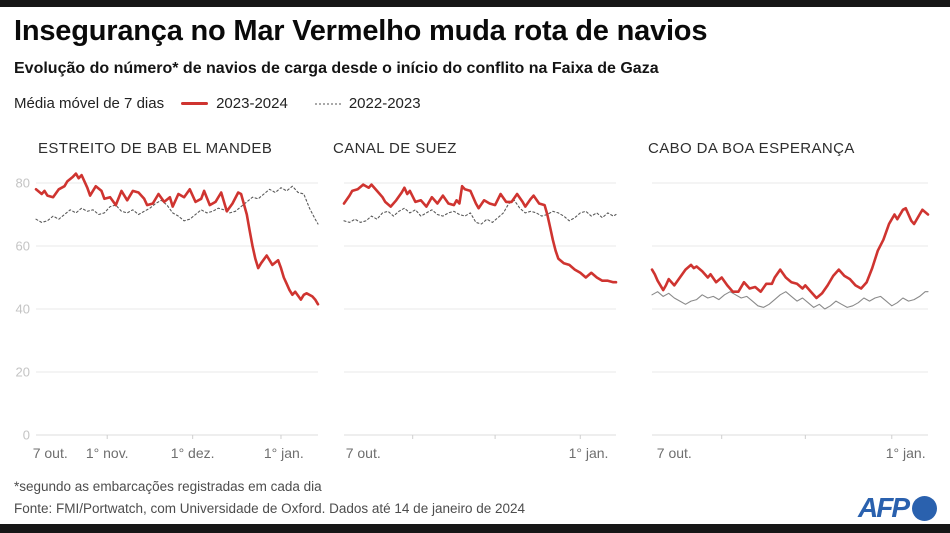 The image size is (950, 533). What do you see at coordinates (924, 508) in the screenshot?
I see `afp-logo-circle-icon` at bounding box center [924, 508].